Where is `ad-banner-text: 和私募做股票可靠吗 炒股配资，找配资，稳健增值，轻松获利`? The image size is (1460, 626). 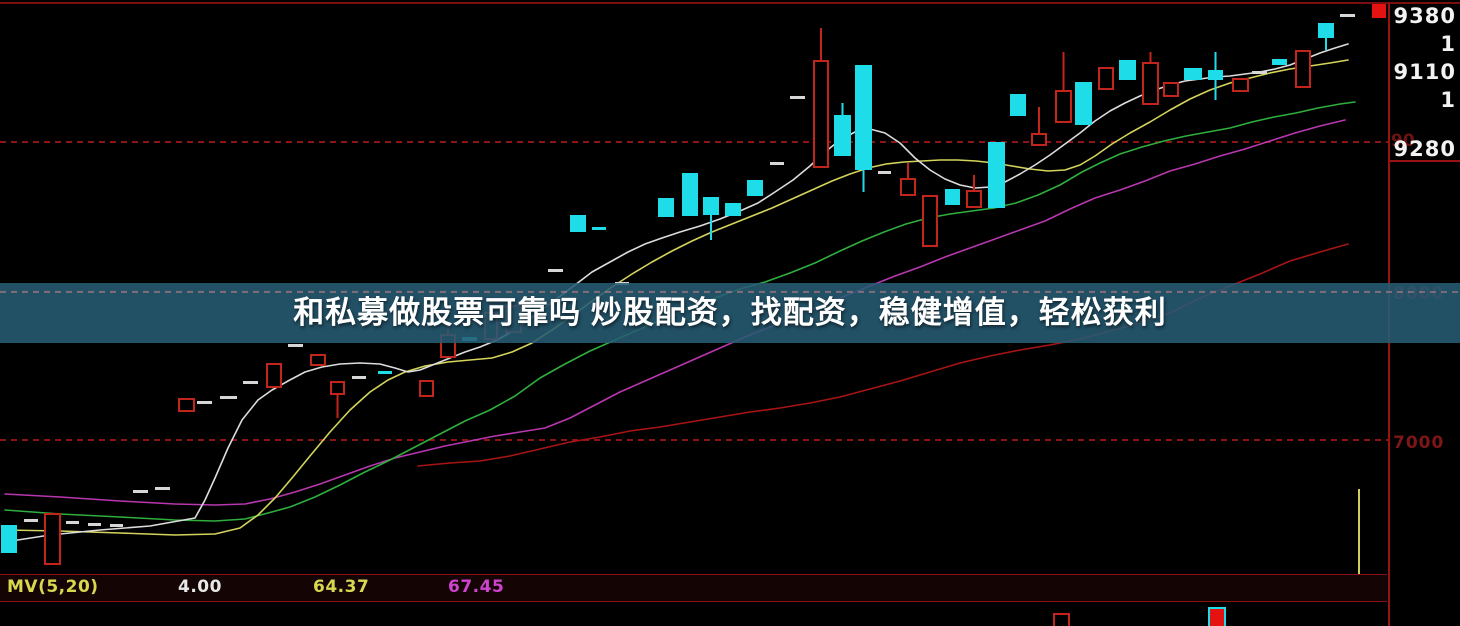 ad-banner-text: 和私募做股票可靠吗 炒股配资，找配资，稳健增值，轻松获利 is located at coordinates (730, 312).